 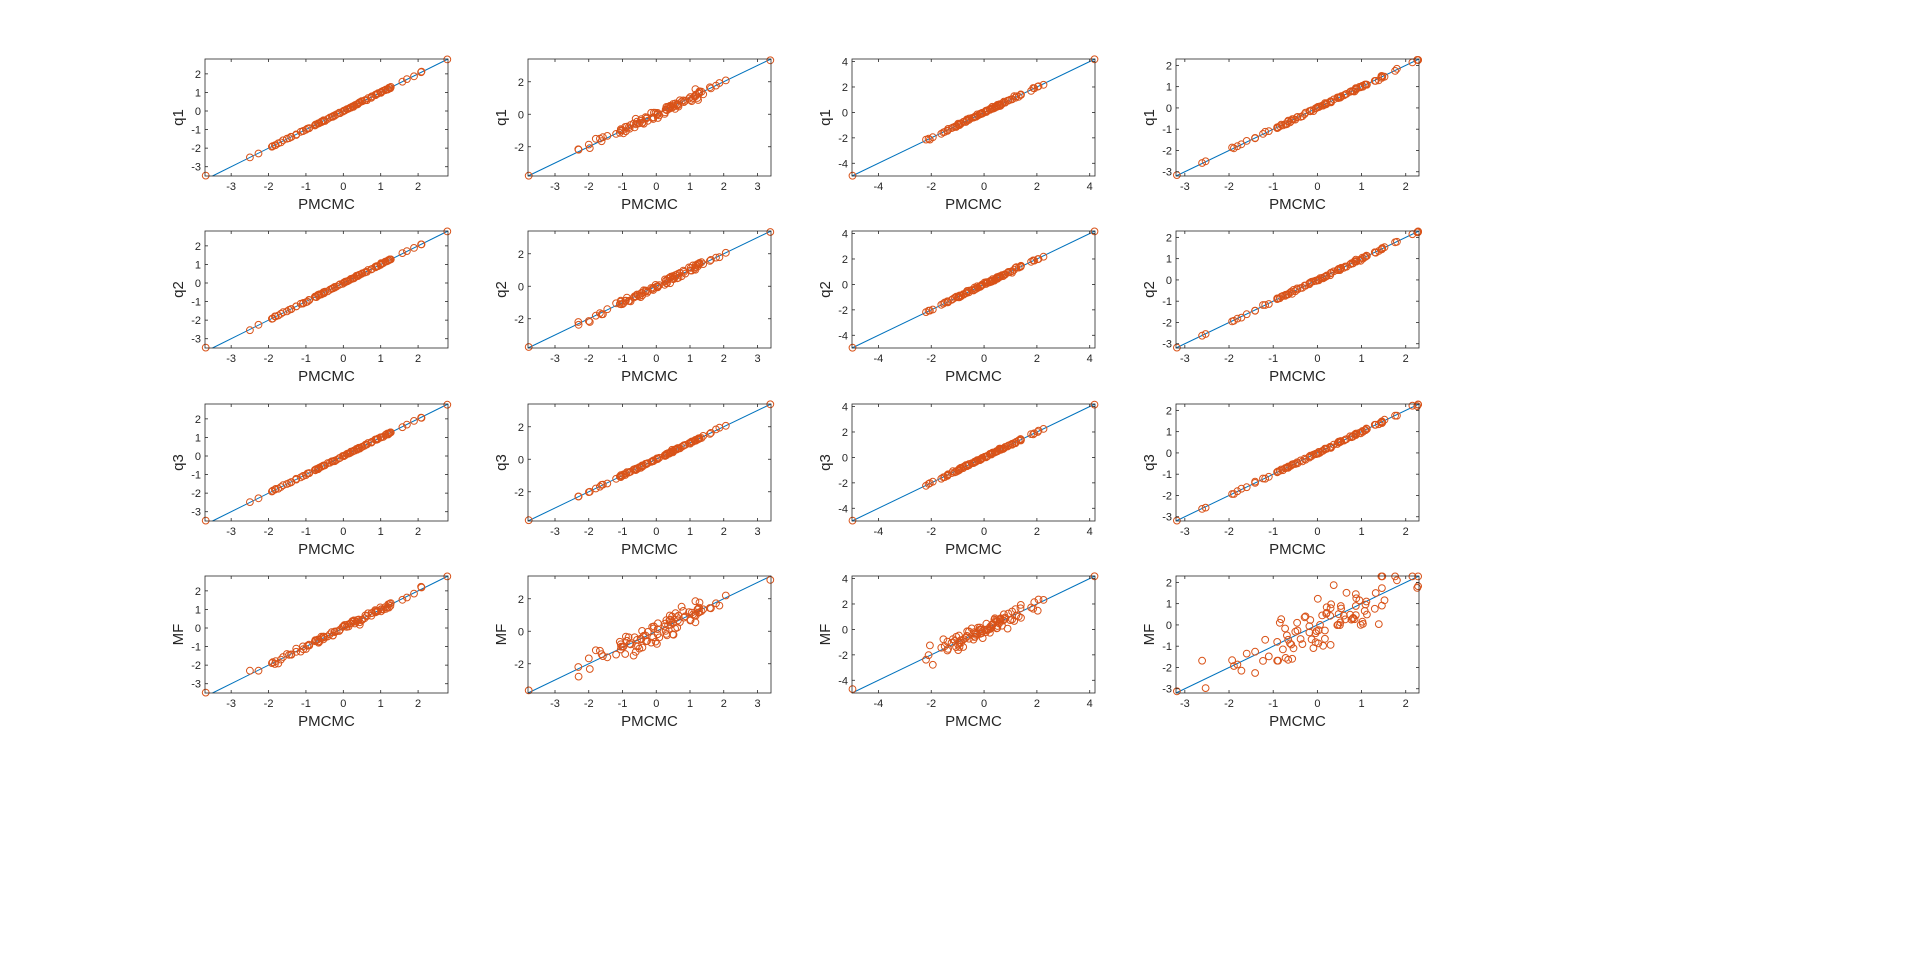 I want to click on subplot-r3-c2: -3 -2 -1 0 1 2 3 -2 0 2 PMCMC q3, so click(x=634, y=479).